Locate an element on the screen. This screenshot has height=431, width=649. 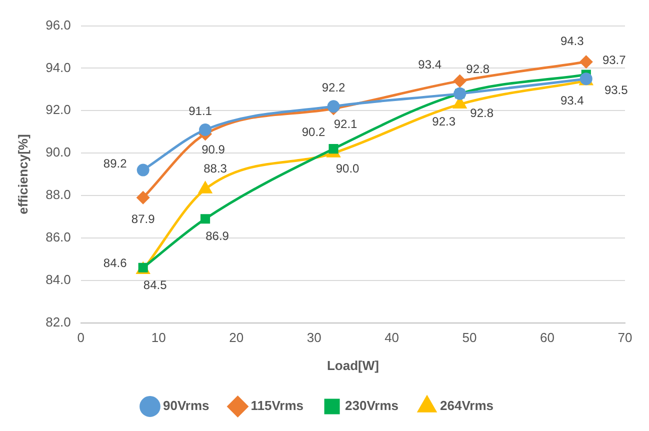
y-tick-label: 94.0 is located at coordinates (58, 67).